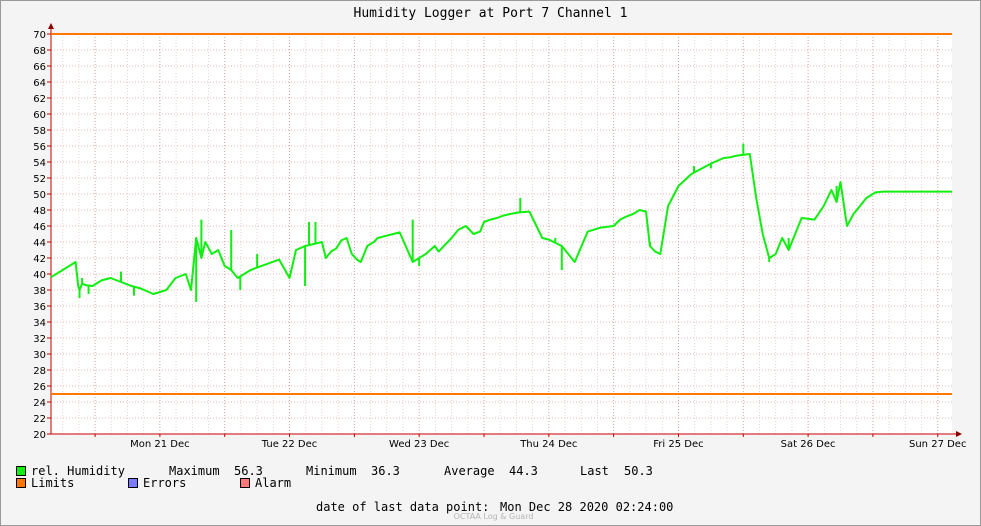  What do you see at coordinates (245, 483) in the screenshot?
I see `alarm-swatch` at bounding box center [245, 483].